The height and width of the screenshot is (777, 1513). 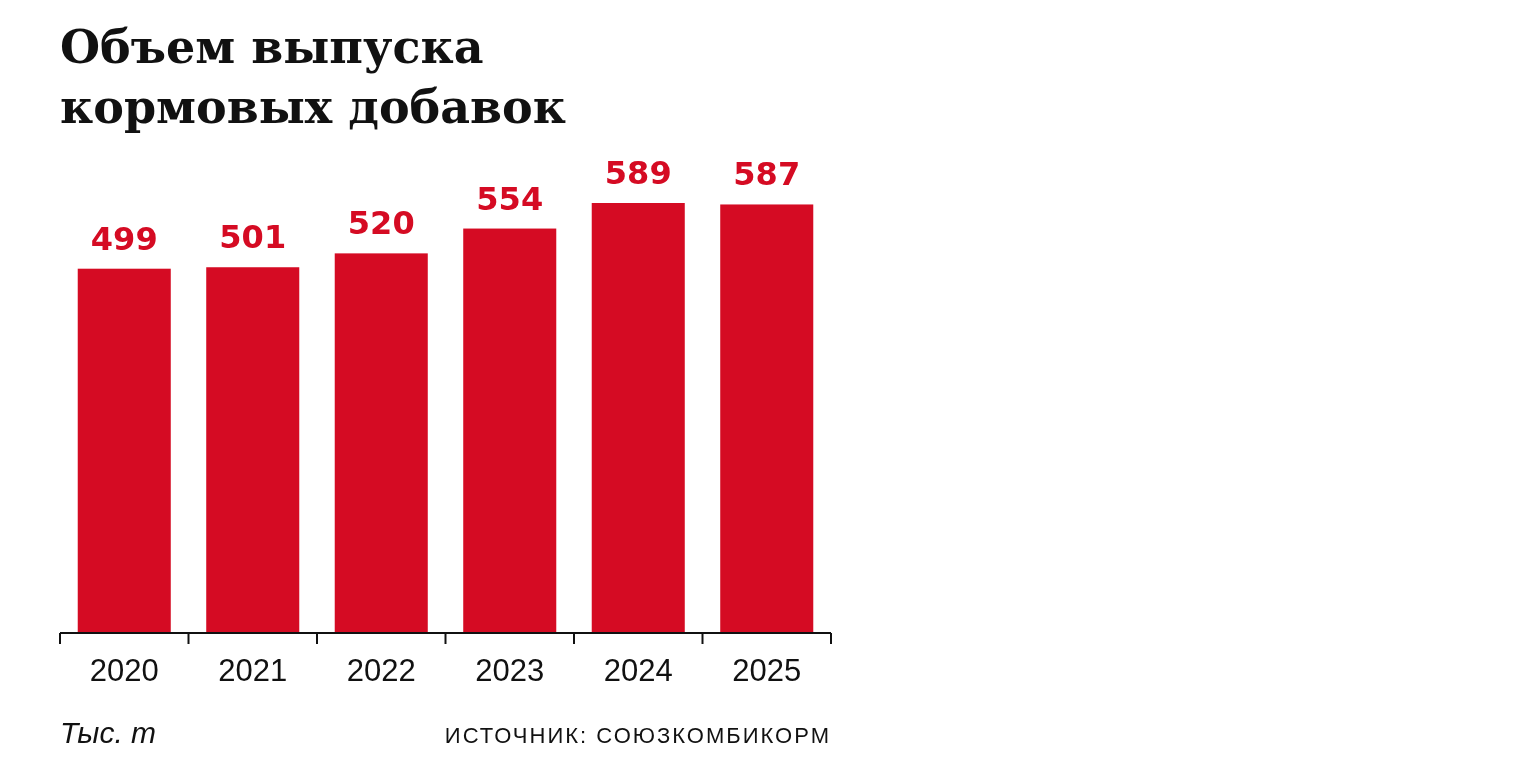 I want to click on chart-title: Объем выпуска кормовых добавок, so click(x=313, y=77).